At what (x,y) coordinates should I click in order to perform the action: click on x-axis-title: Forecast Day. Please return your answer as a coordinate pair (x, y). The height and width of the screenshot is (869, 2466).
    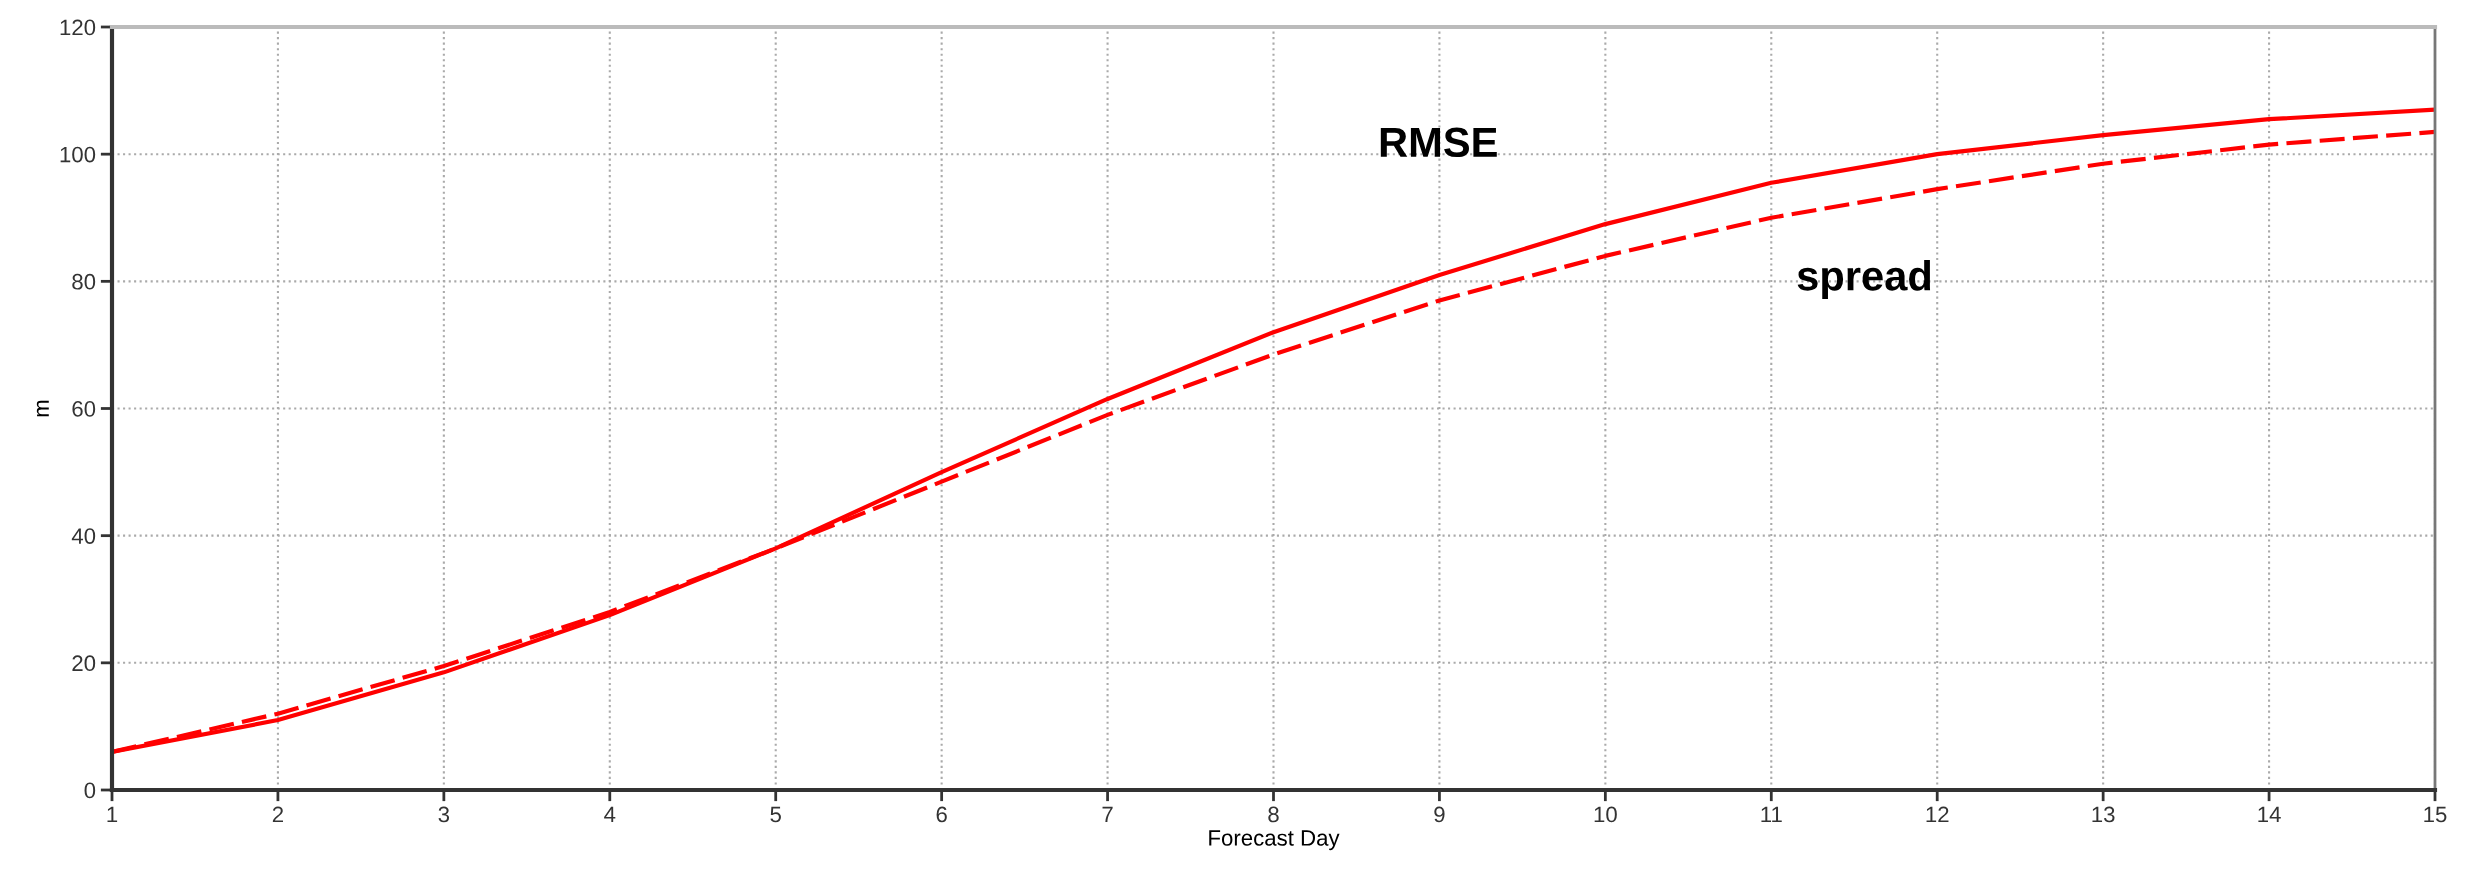
    Looking at the image, I should click on (1274, 840).